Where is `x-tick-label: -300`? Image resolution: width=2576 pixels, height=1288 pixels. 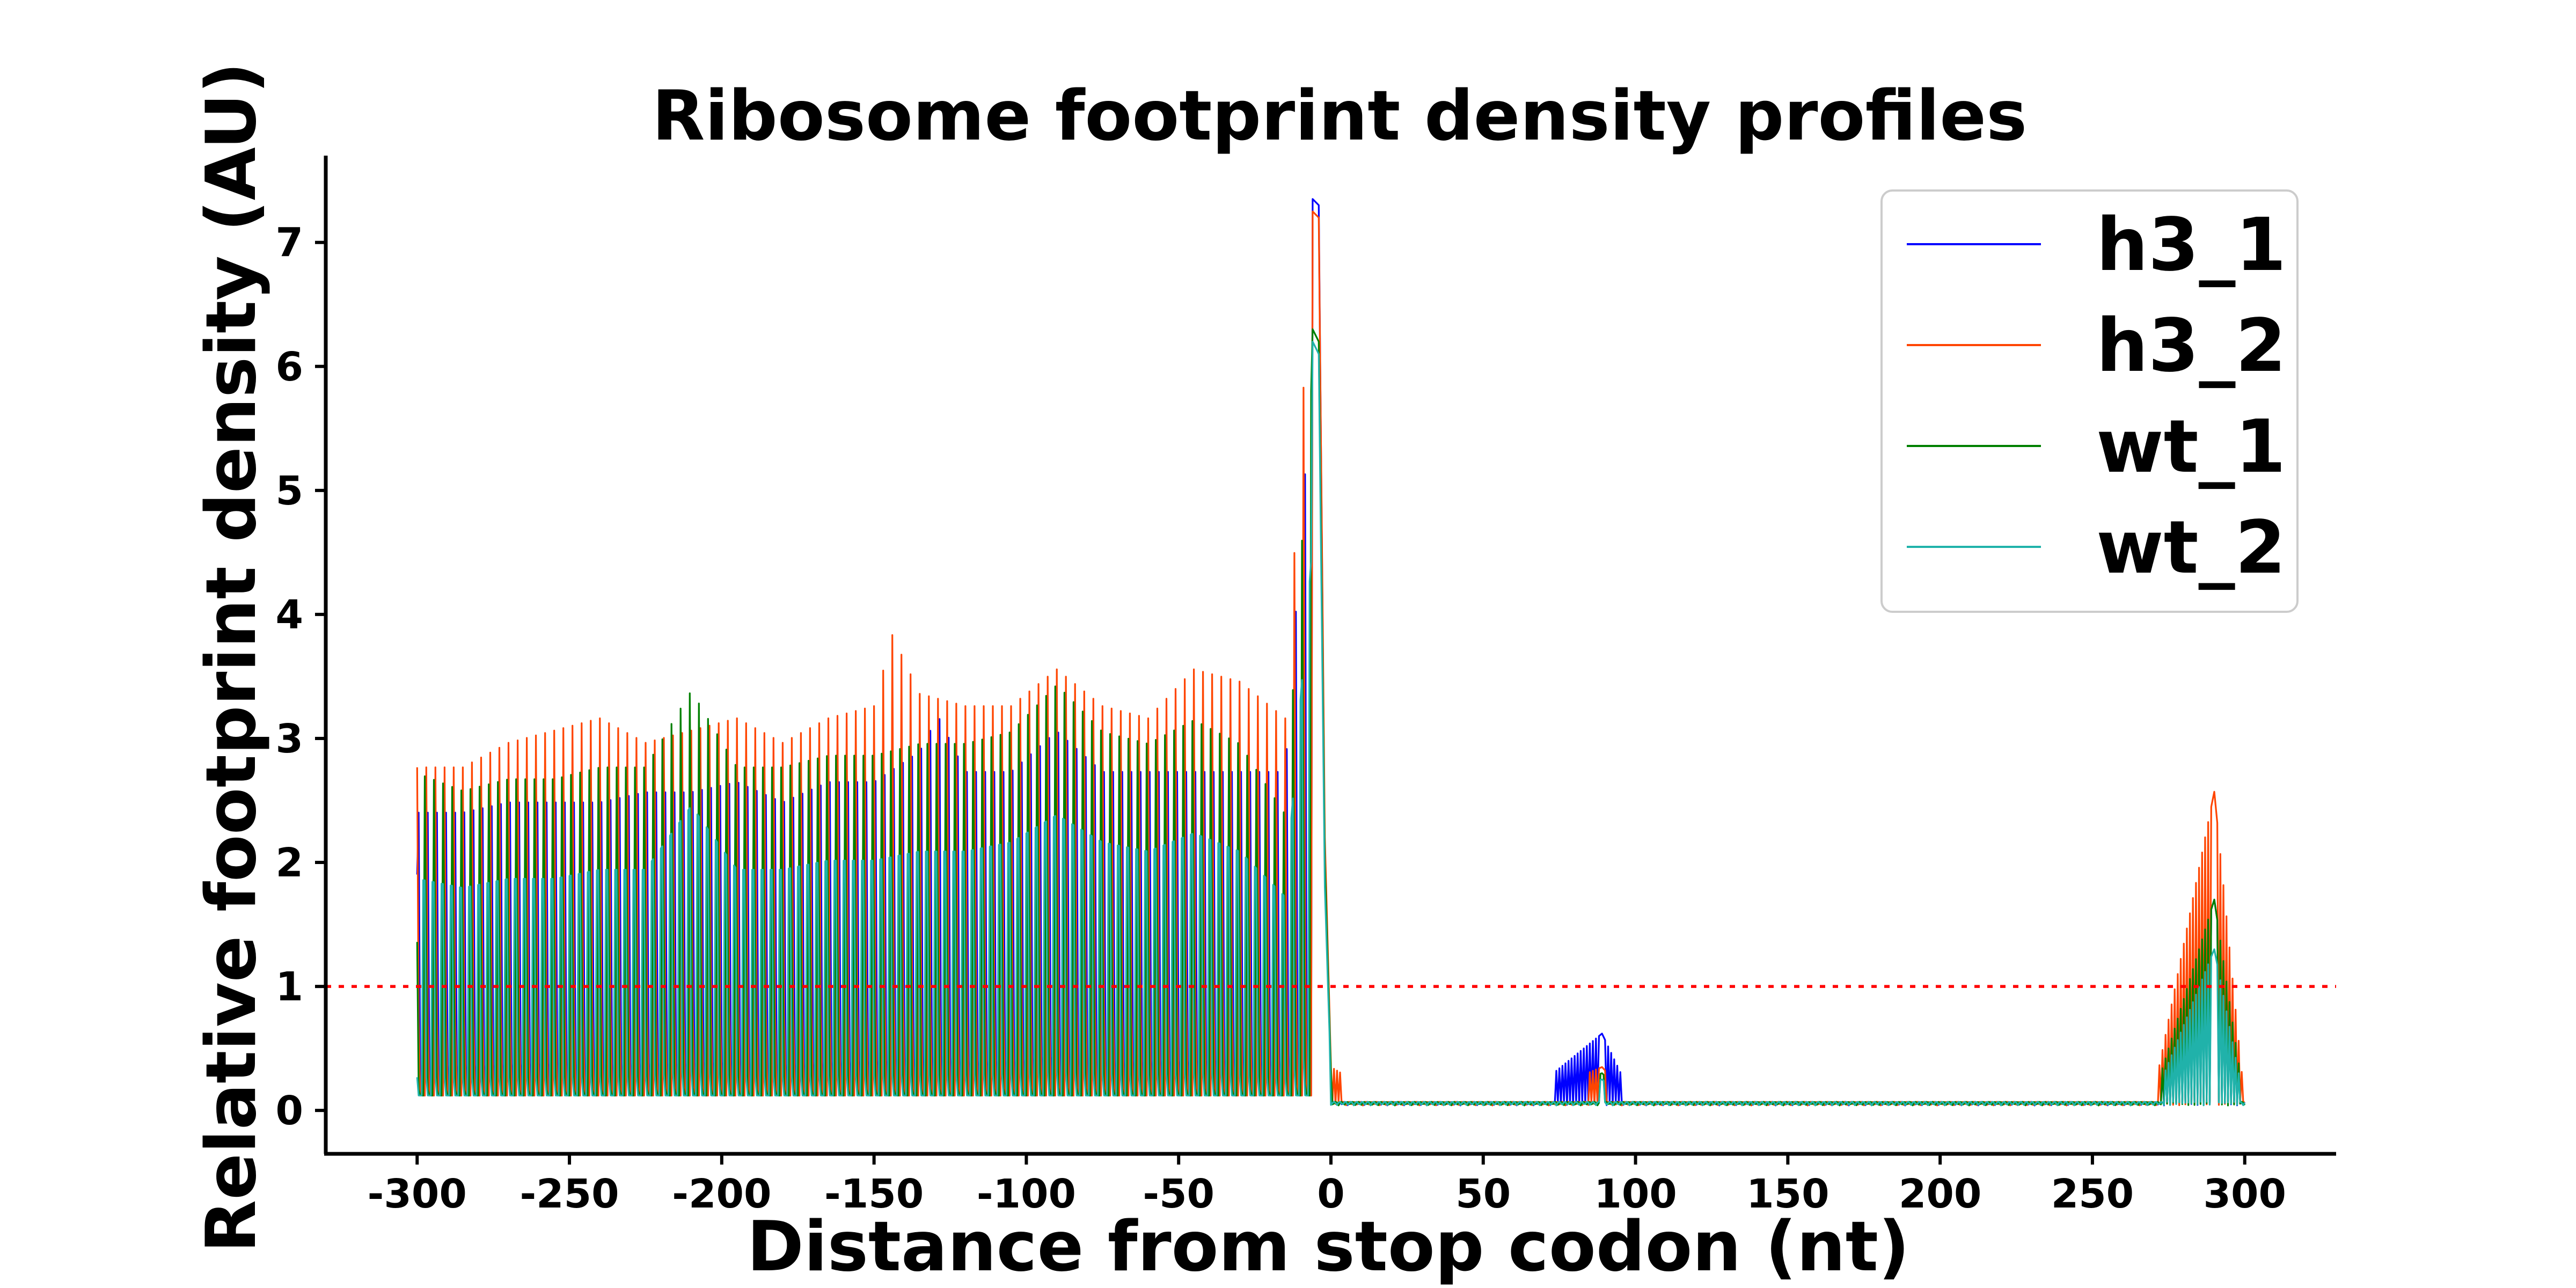 x-tick-label: -300 is located at coordinates (417, 1194).